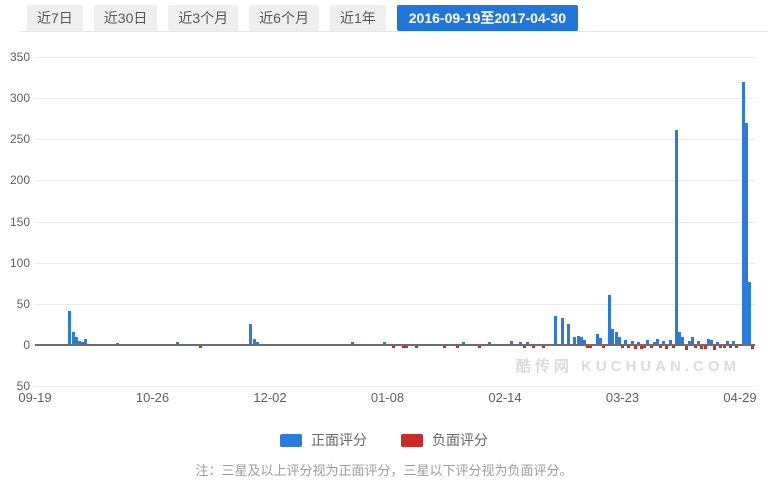 The width and height of the screenshot is (768, 482). Describe the element at coordinates (487, 18) in the screenshot. I see `tab-custom-date-range: 2016-09-19至2017-04-30` at that location.